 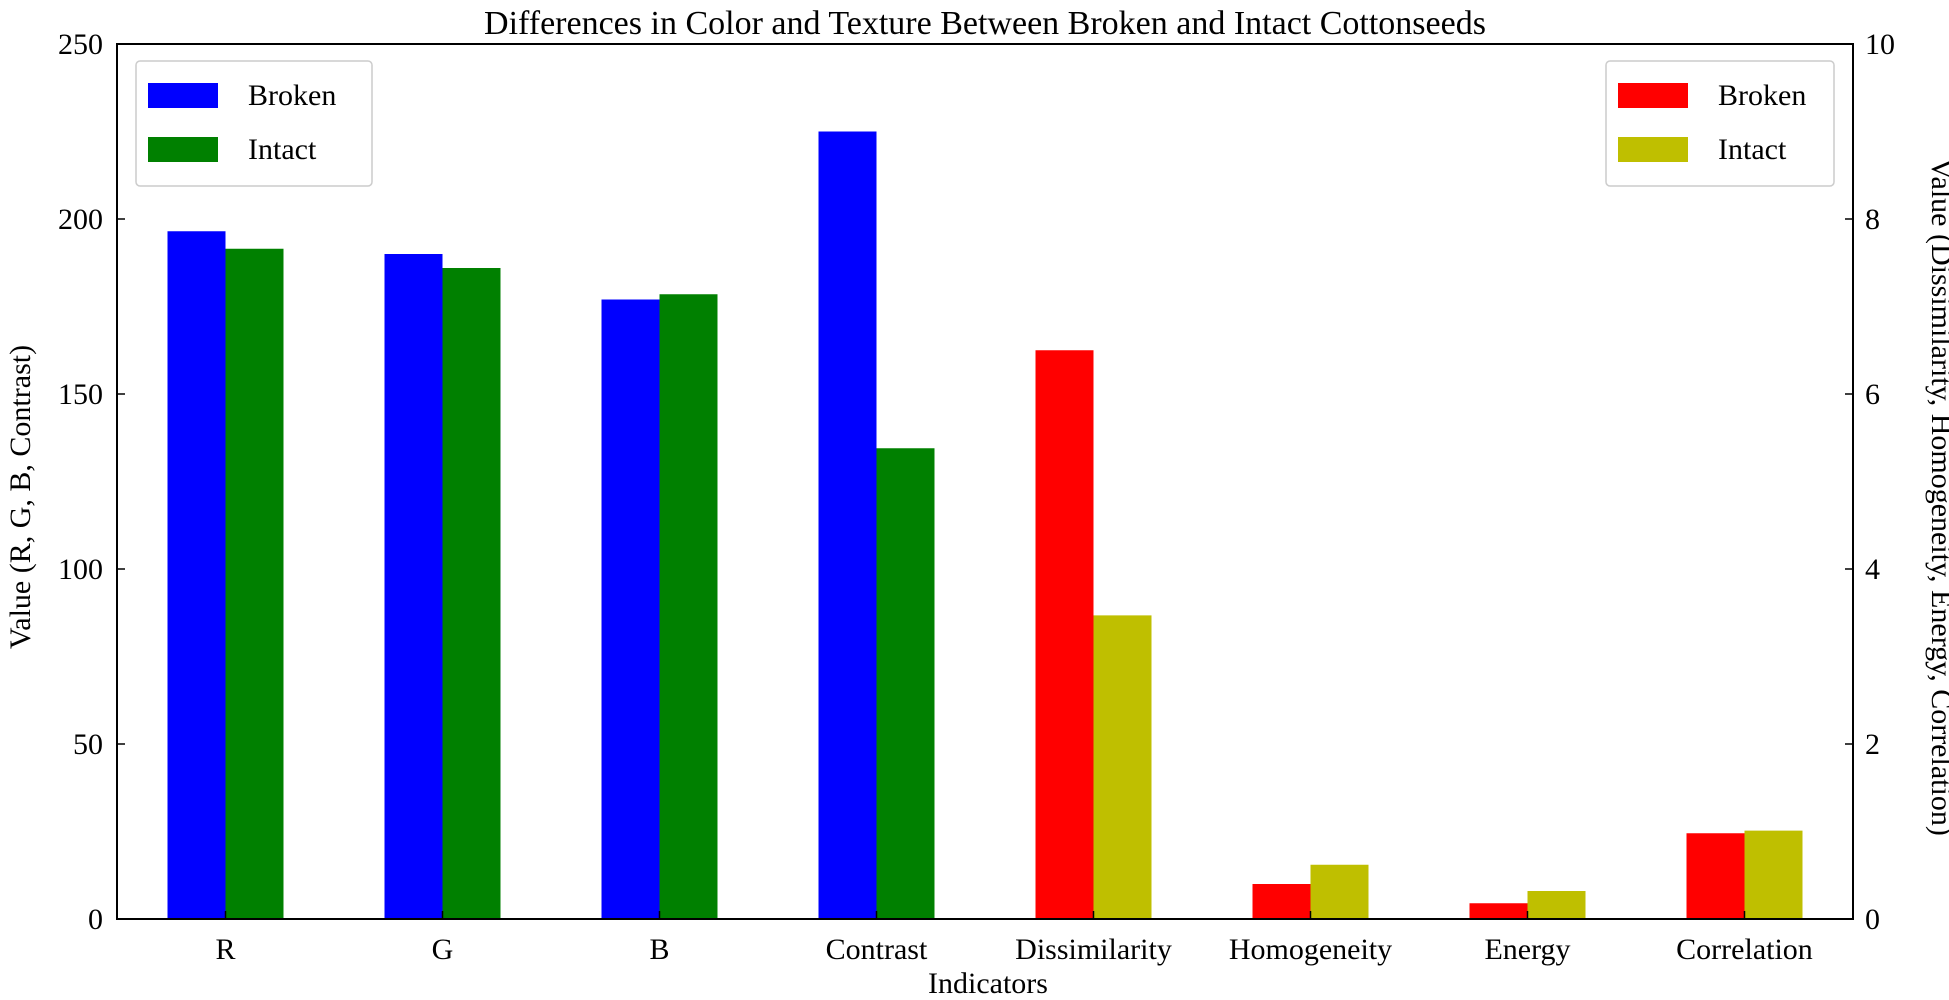 What do you see at coordinates (988, 983) in the screenshot?
I see `x-axis-label: Indicators` at bounding box center [988, 983].